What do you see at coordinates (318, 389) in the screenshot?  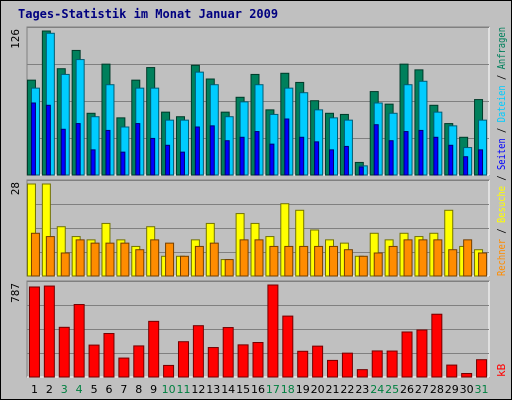 I see `x-tick-label: 20` at bounding box center [318, 389].